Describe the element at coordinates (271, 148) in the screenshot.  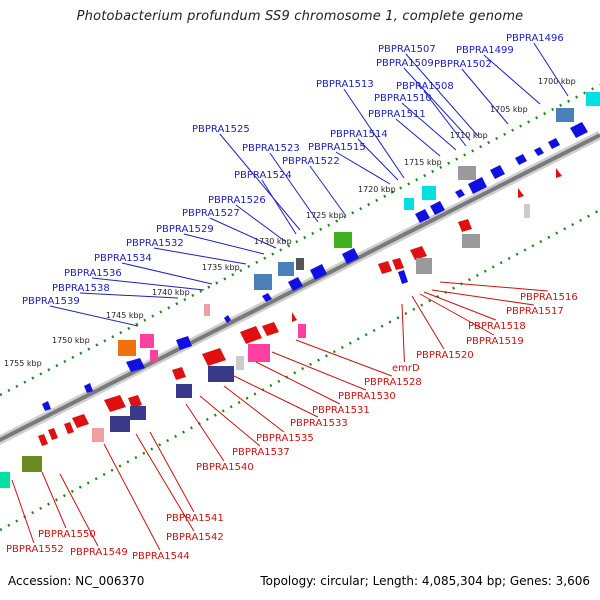
I see `forward-gene-label: PBPRA1523` at that location.